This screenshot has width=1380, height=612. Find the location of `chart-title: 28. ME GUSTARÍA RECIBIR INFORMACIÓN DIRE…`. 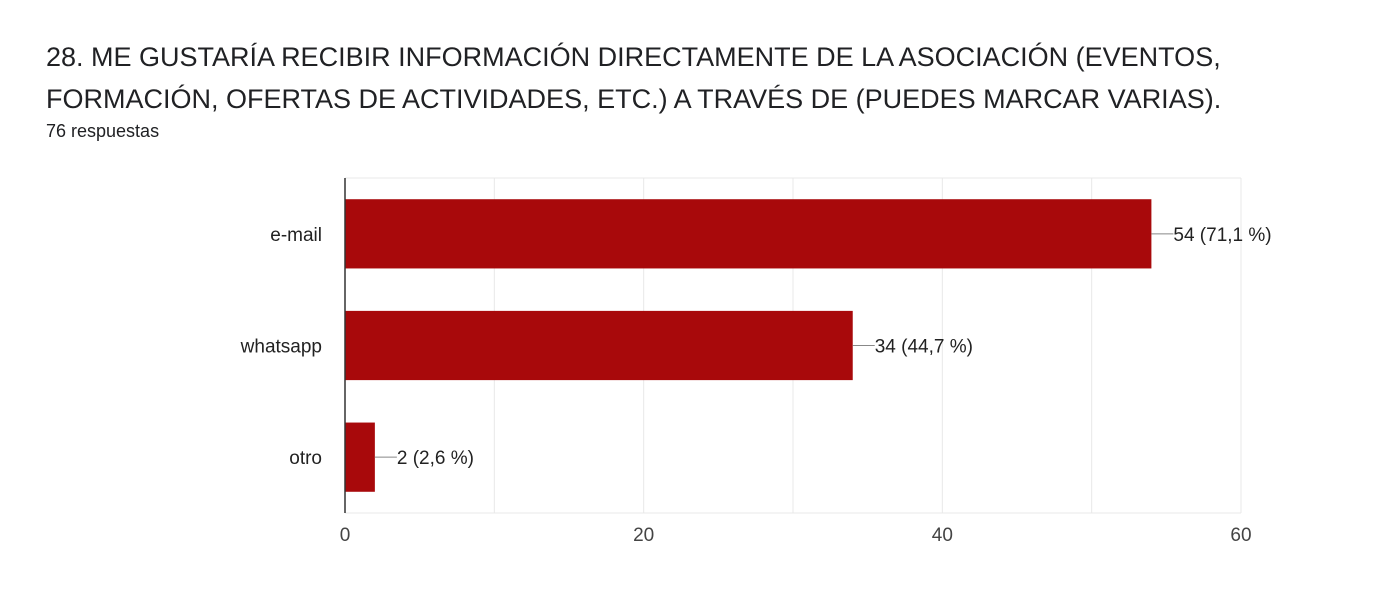

chart-title: 28. ME GUSTARÍA RECIBIR INFORMACIÓN DIRE… is located at coordinates (634, 78).